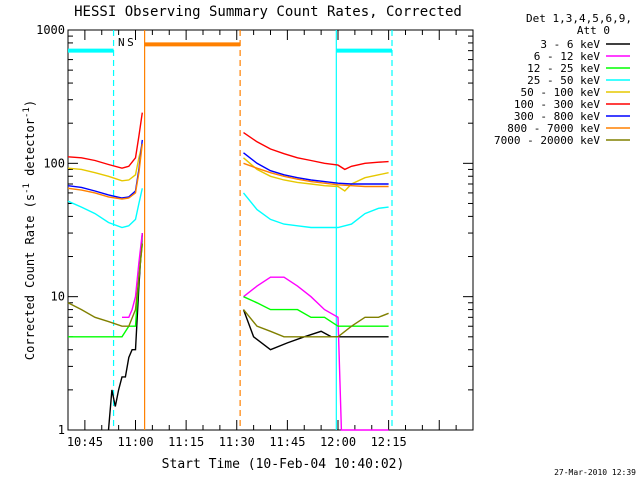  I want to click on x-tick-label: 11:15, so click(186, 442).